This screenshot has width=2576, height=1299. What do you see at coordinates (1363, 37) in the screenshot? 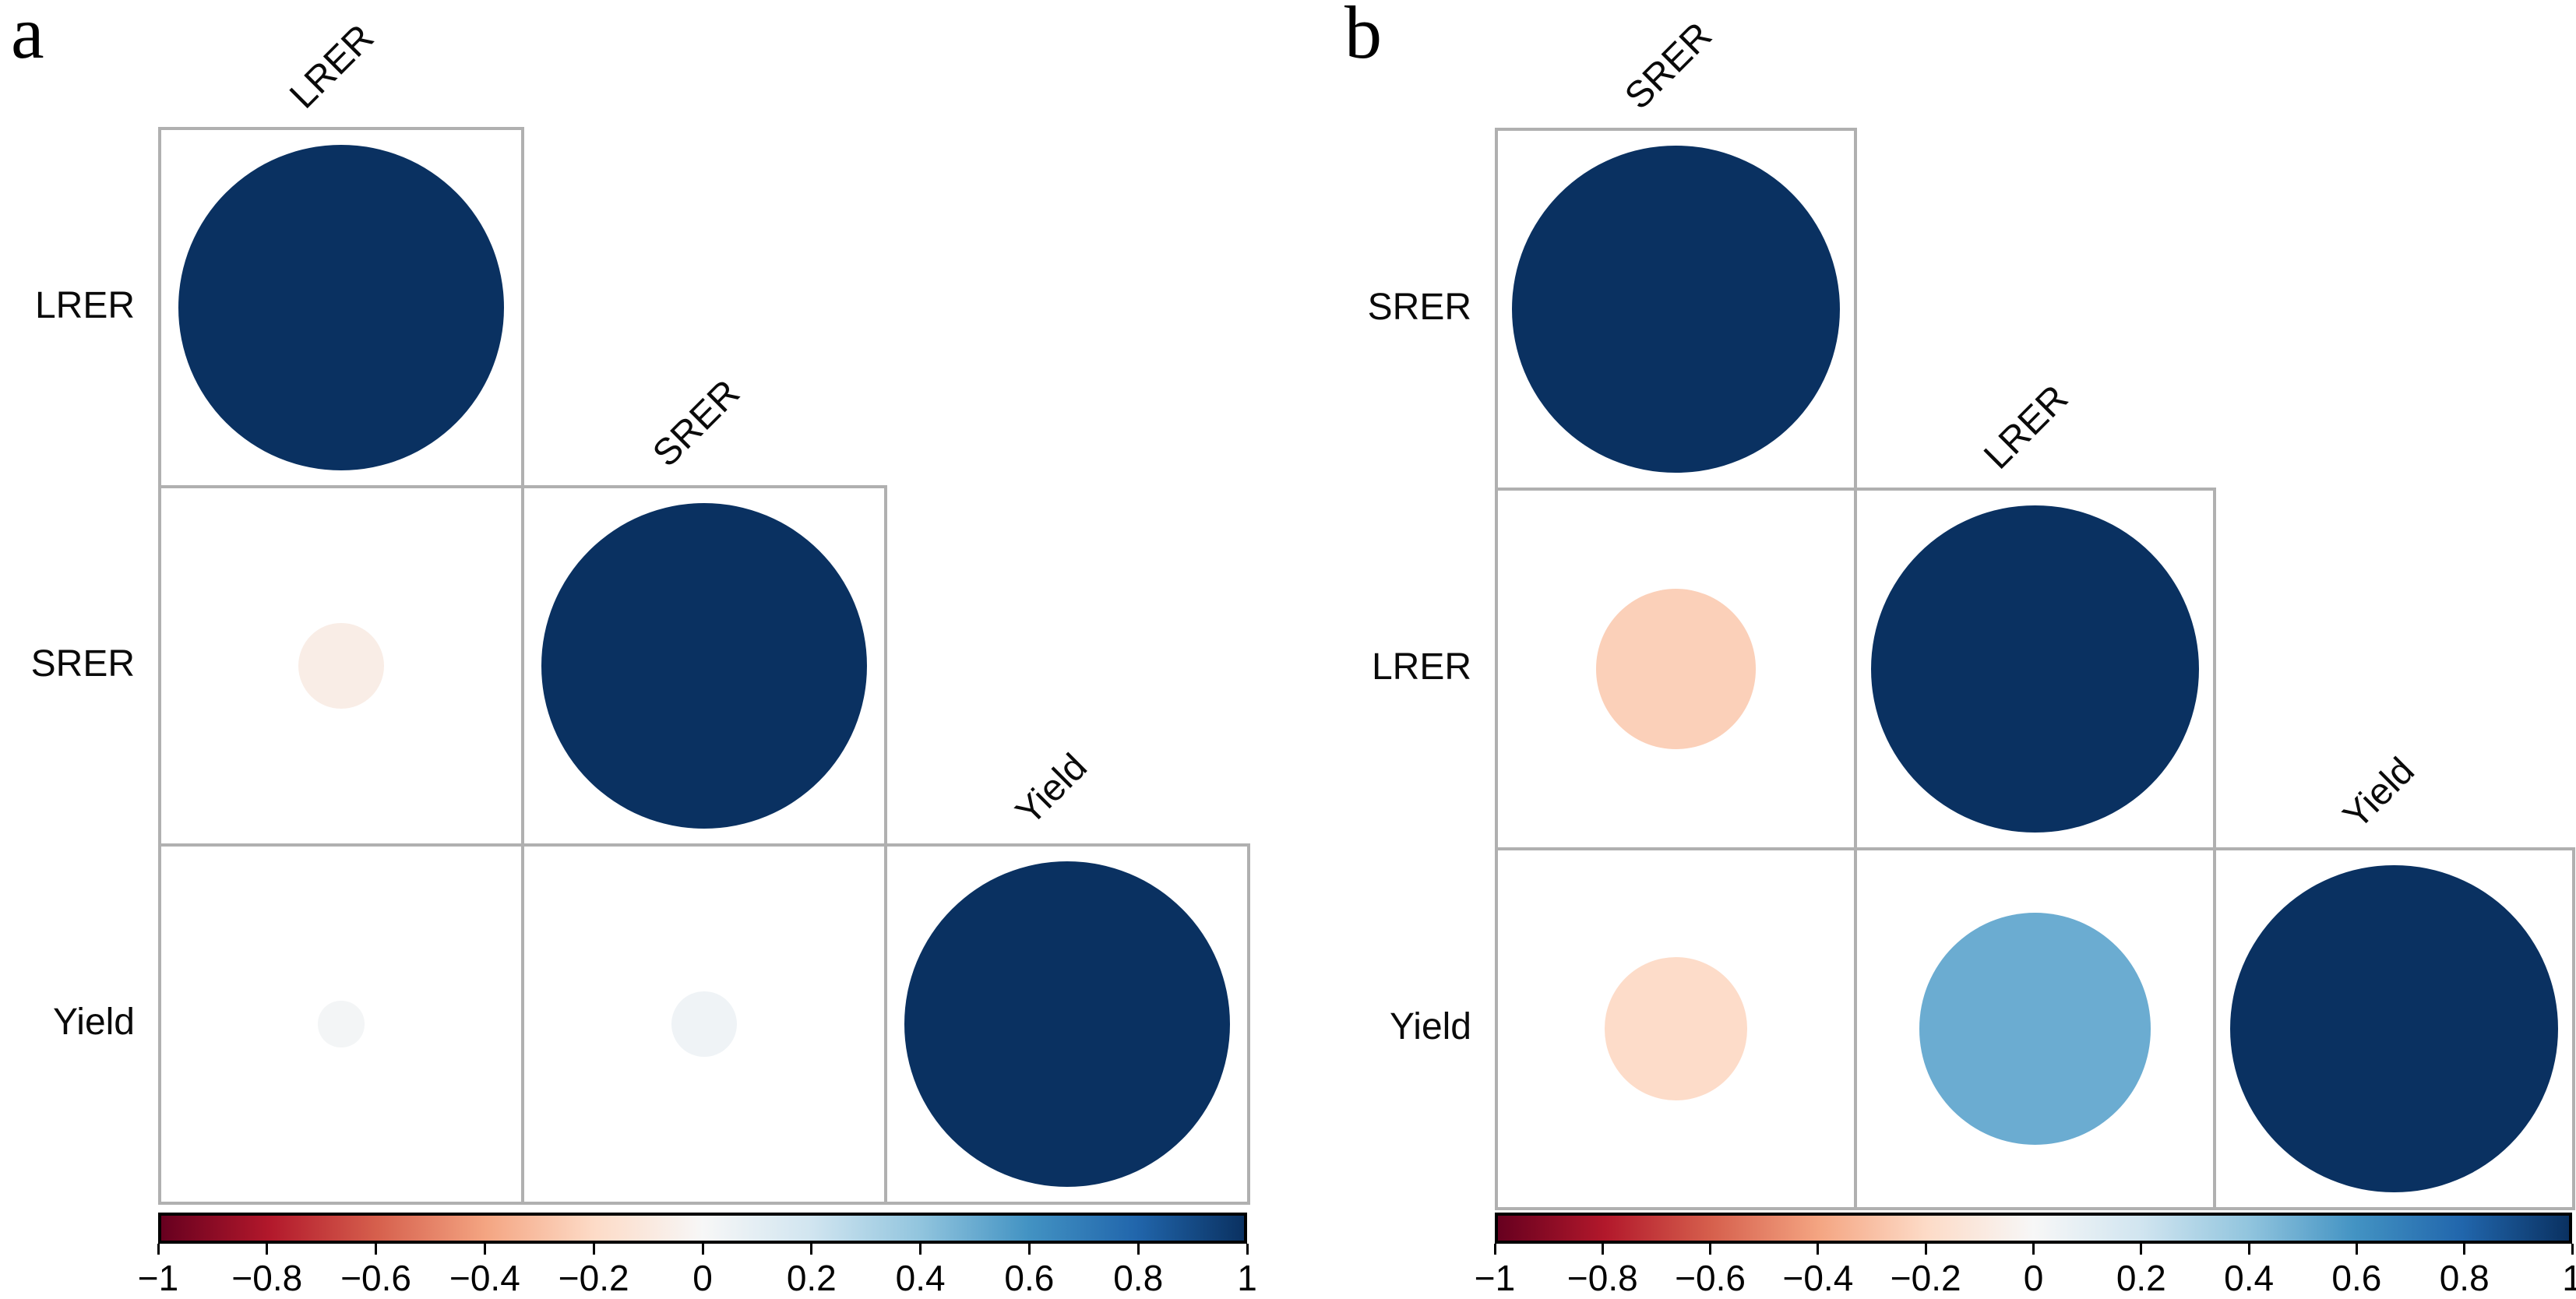
I see `panel-b-letter: b` at bounding box center [1363, 37].